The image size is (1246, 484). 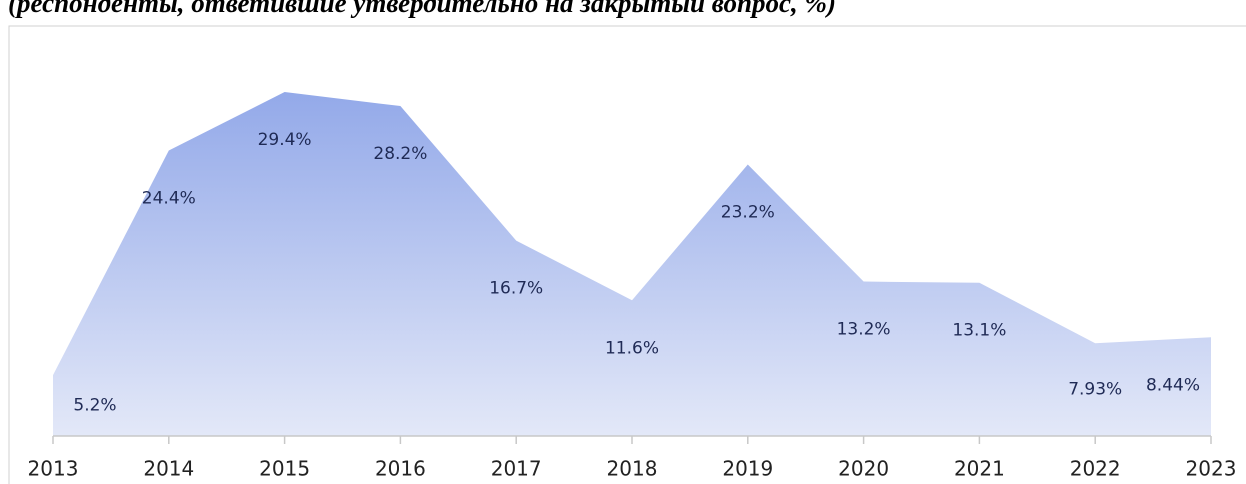 What do you see at coordinates (1173, 385) in the screenshot?
I see `data-label: 8.44%` at bounding box center [1173, 385].